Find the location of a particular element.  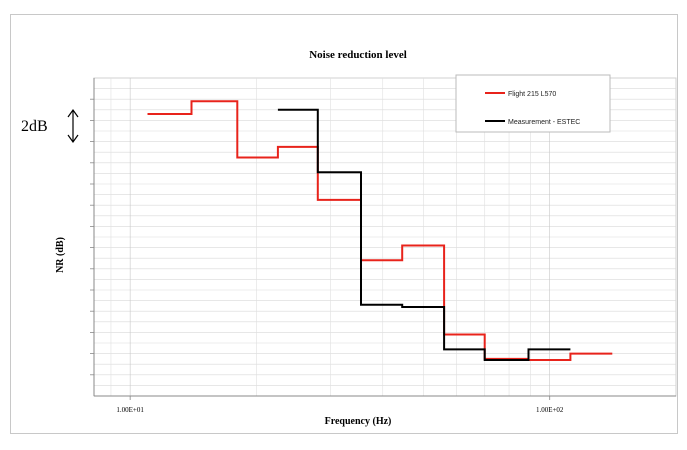

y-axis-label: NR (dB) is located at coordinates (60, 255).